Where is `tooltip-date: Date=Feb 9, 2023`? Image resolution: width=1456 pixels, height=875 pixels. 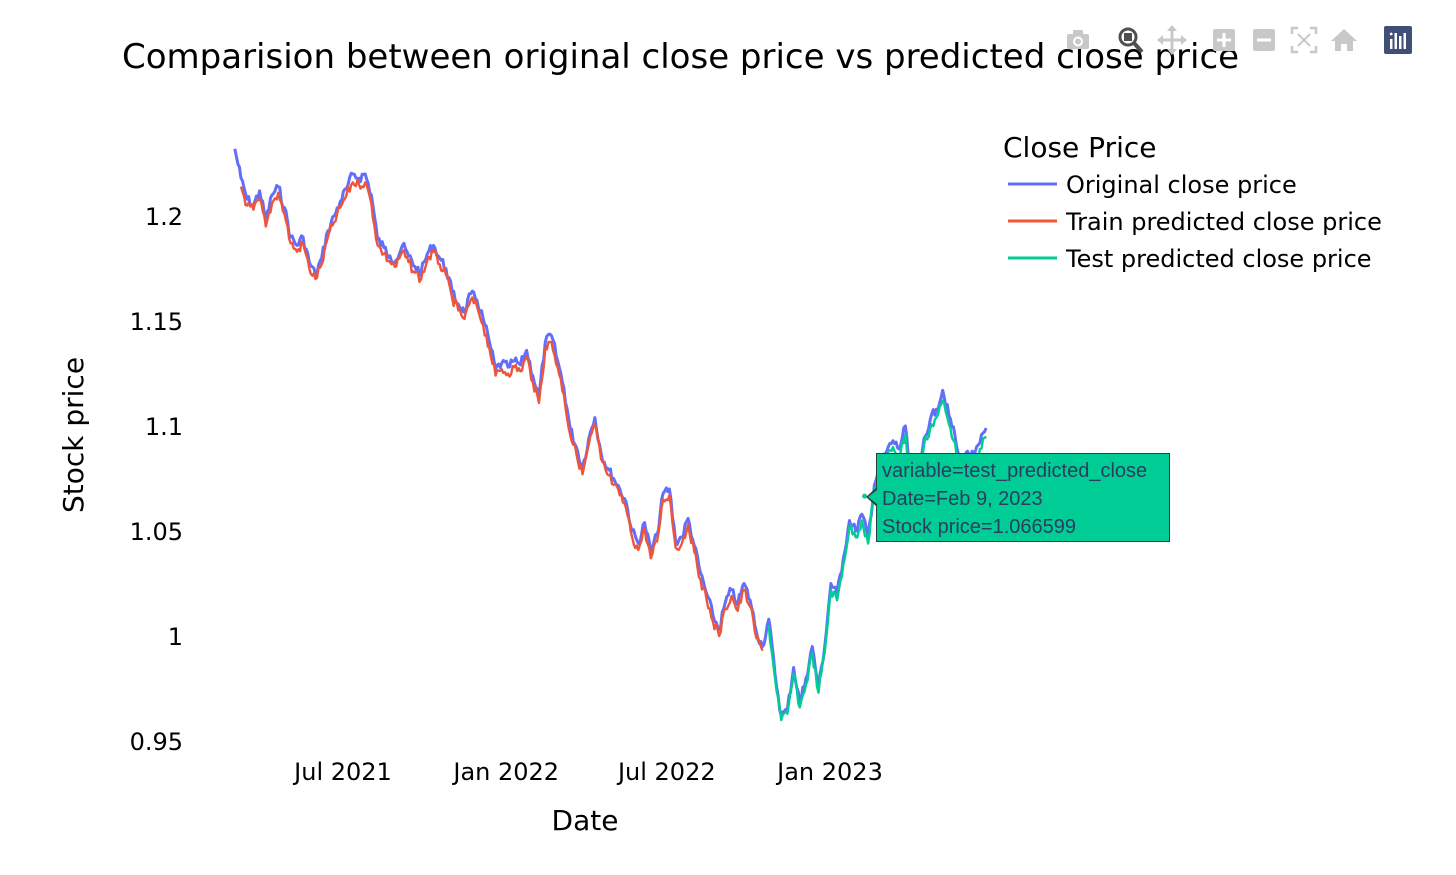 tooltip-date: Date=Feb 9, 2023 is located at coordinates (962, 499).